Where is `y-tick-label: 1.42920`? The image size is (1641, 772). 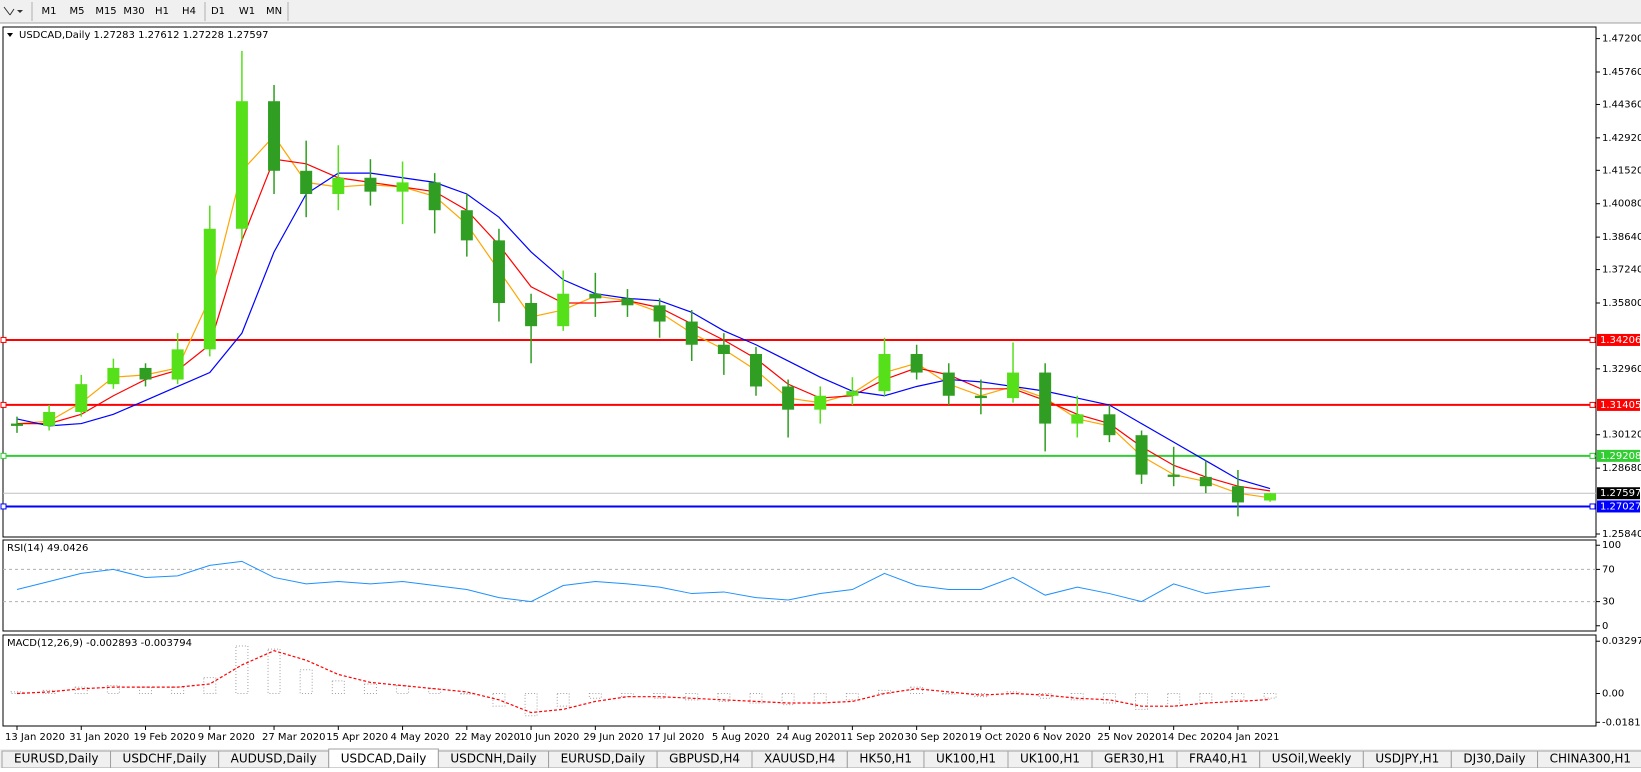 y-tick-label: 1.42920 is located at coordinates (1621, 138).